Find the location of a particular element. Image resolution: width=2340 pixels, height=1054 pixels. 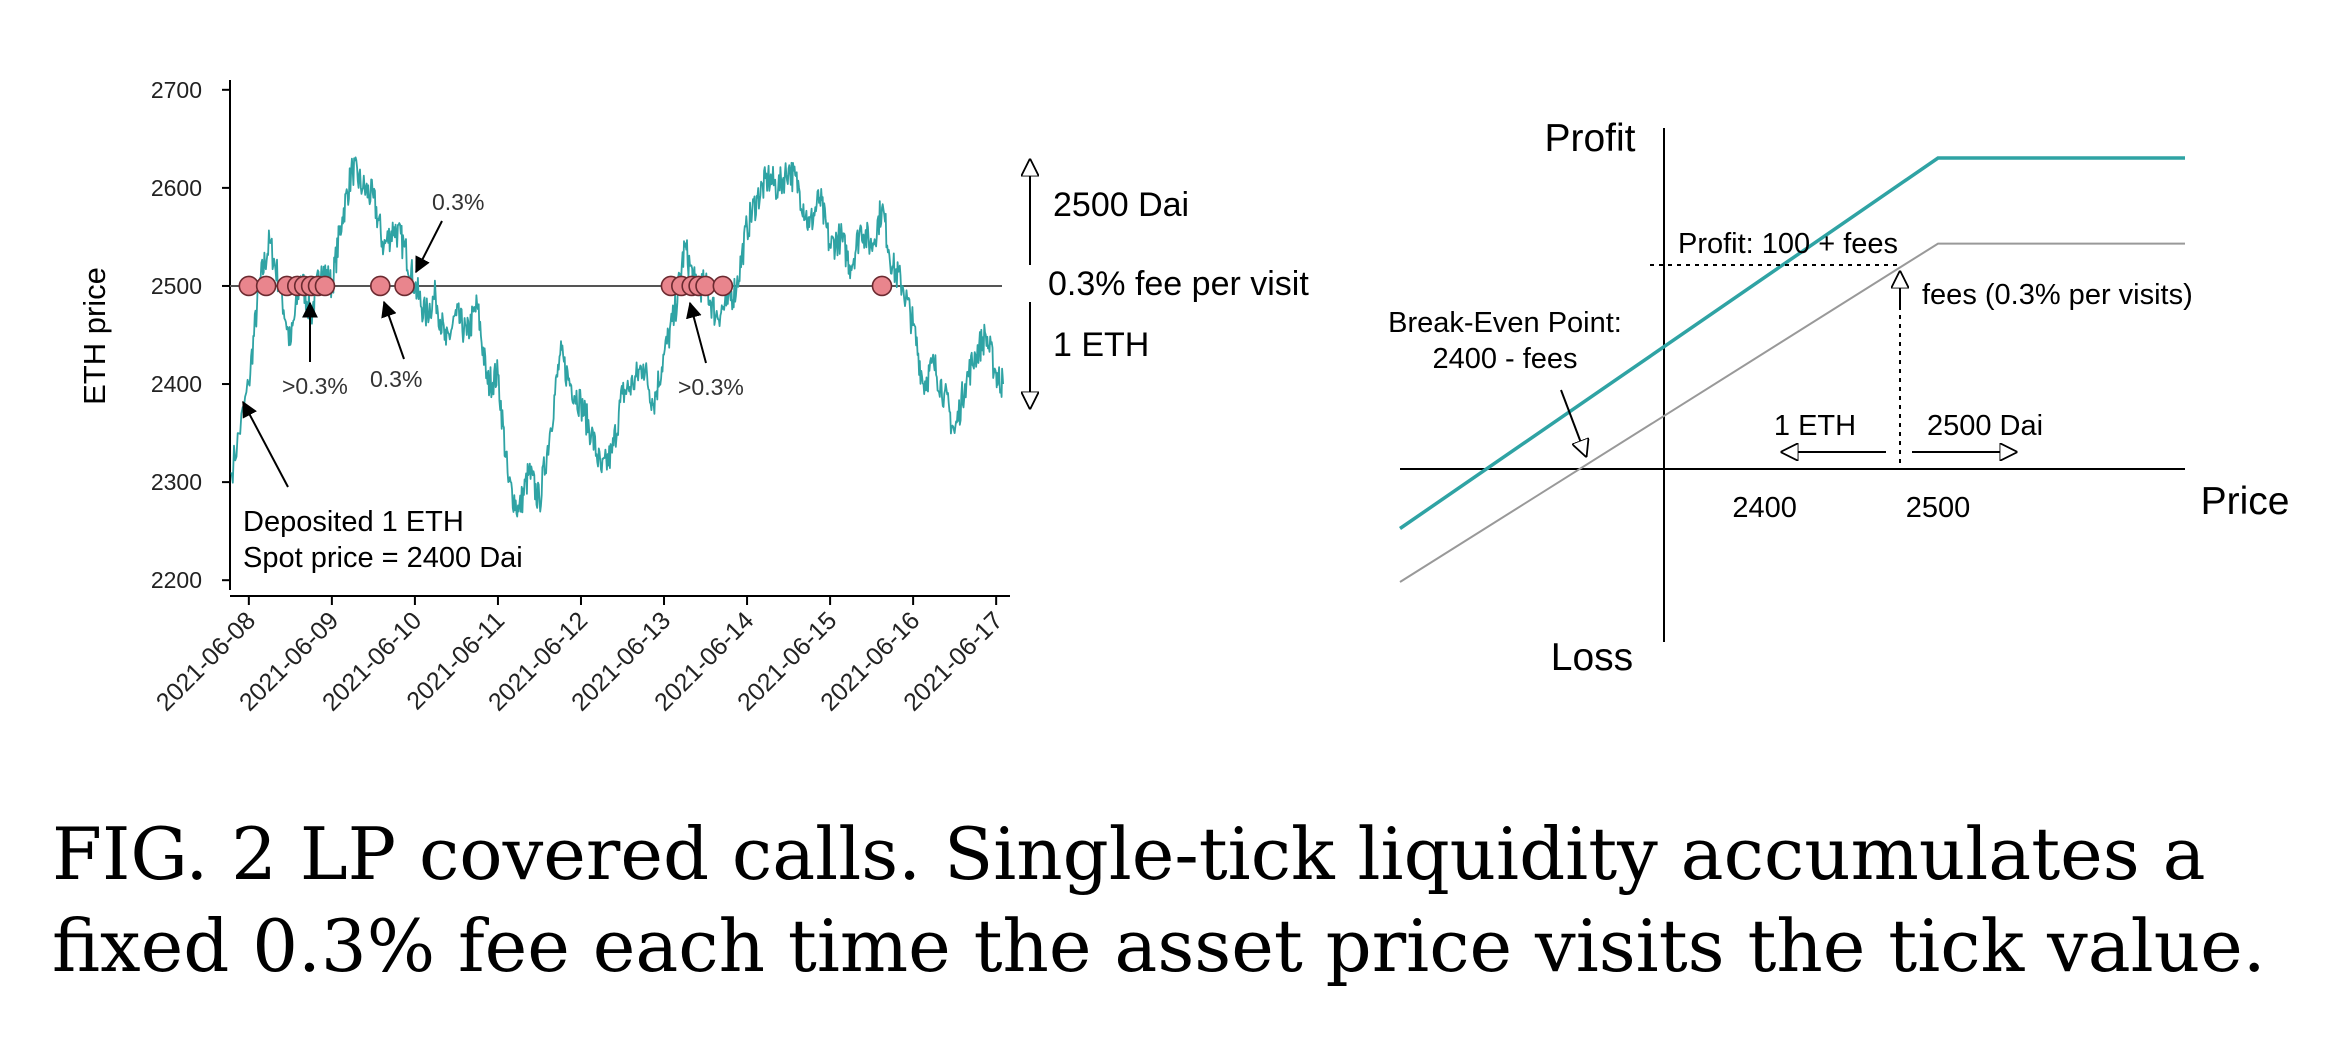

fee-label-gt-2: >0.3% is located at coordinates (711, 387).